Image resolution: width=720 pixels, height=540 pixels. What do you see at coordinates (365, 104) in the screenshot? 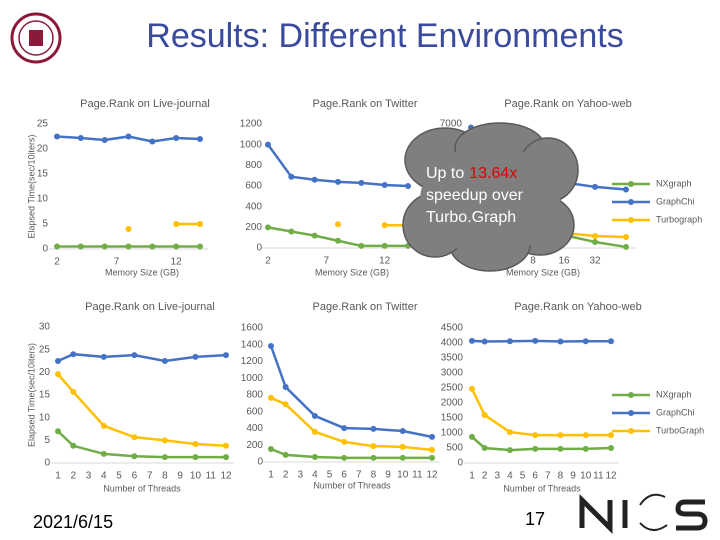
I see `chart-title: Page.Rank on Twitter` at bounding box center [365, 104].